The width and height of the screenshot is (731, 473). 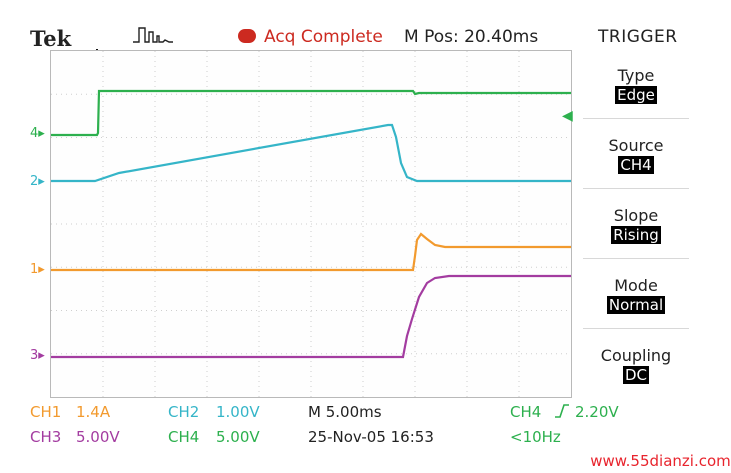 What do you see at coordinates (636, 285) in the screenshot?
I see `menu-mode-label: Mode` at bounding box center [636, 285].